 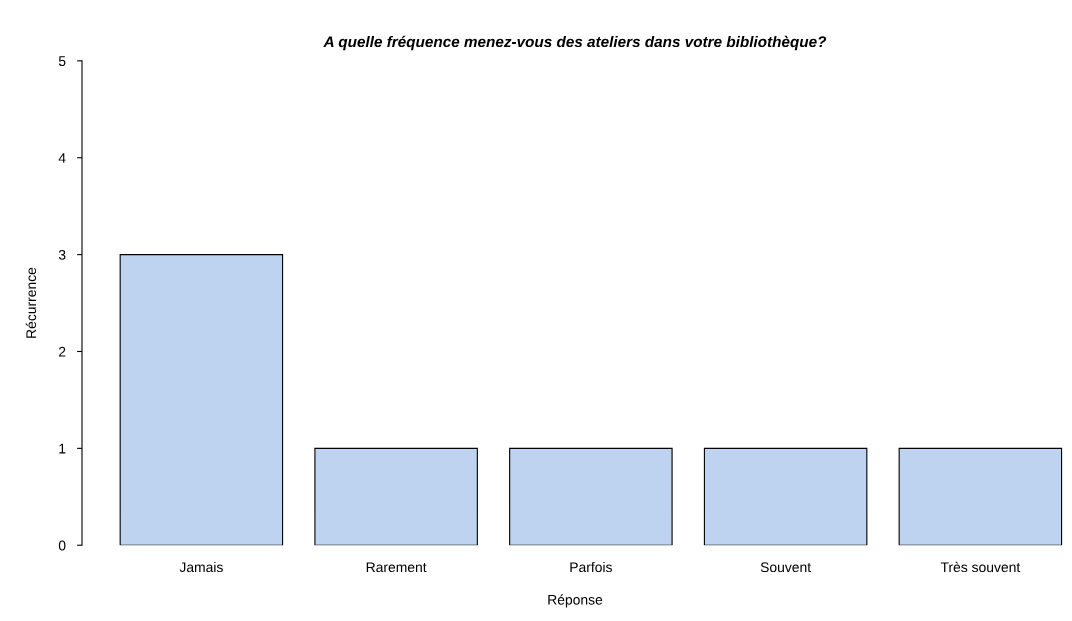 I want to click on x-tick-label: Parfois, so click(x=591, y=567).